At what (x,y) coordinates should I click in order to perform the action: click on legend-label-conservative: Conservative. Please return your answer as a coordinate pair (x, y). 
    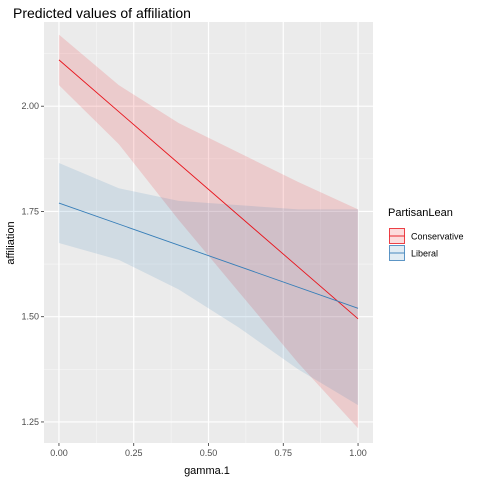
    Looking at the image, I should click on (437, 237).